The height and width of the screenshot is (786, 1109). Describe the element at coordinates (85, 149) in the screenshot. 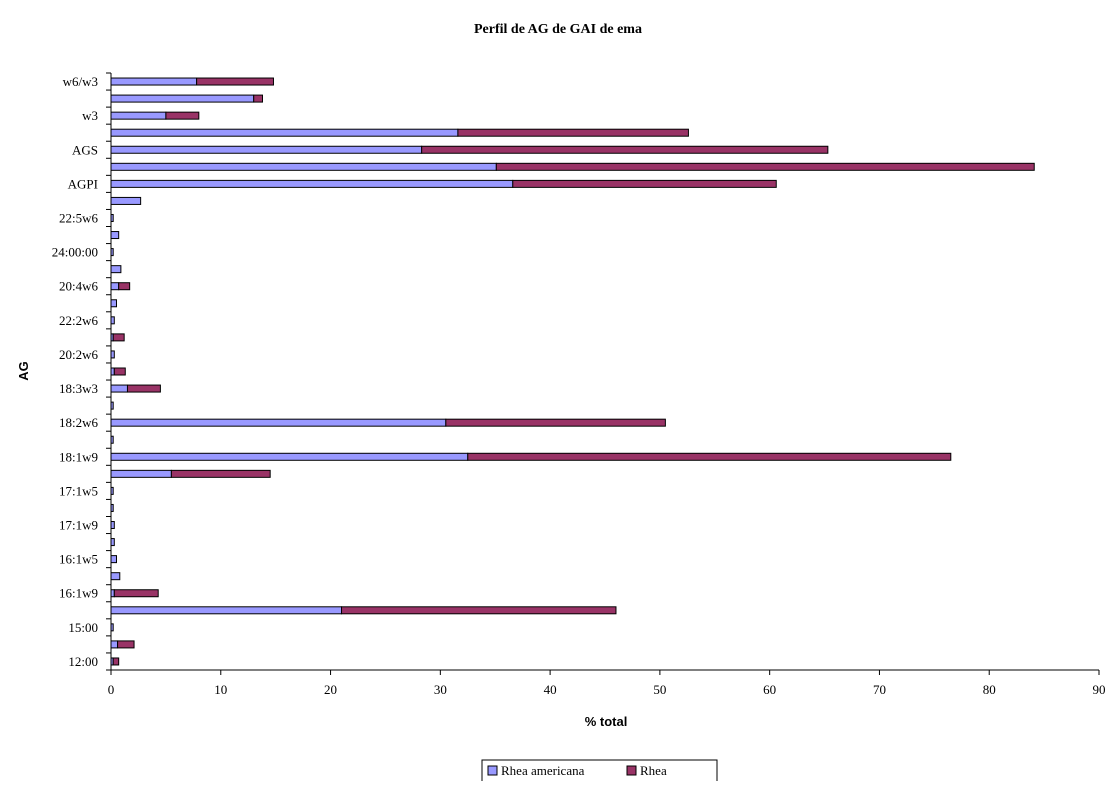

I see `y-tick-label: AGS` at that location.